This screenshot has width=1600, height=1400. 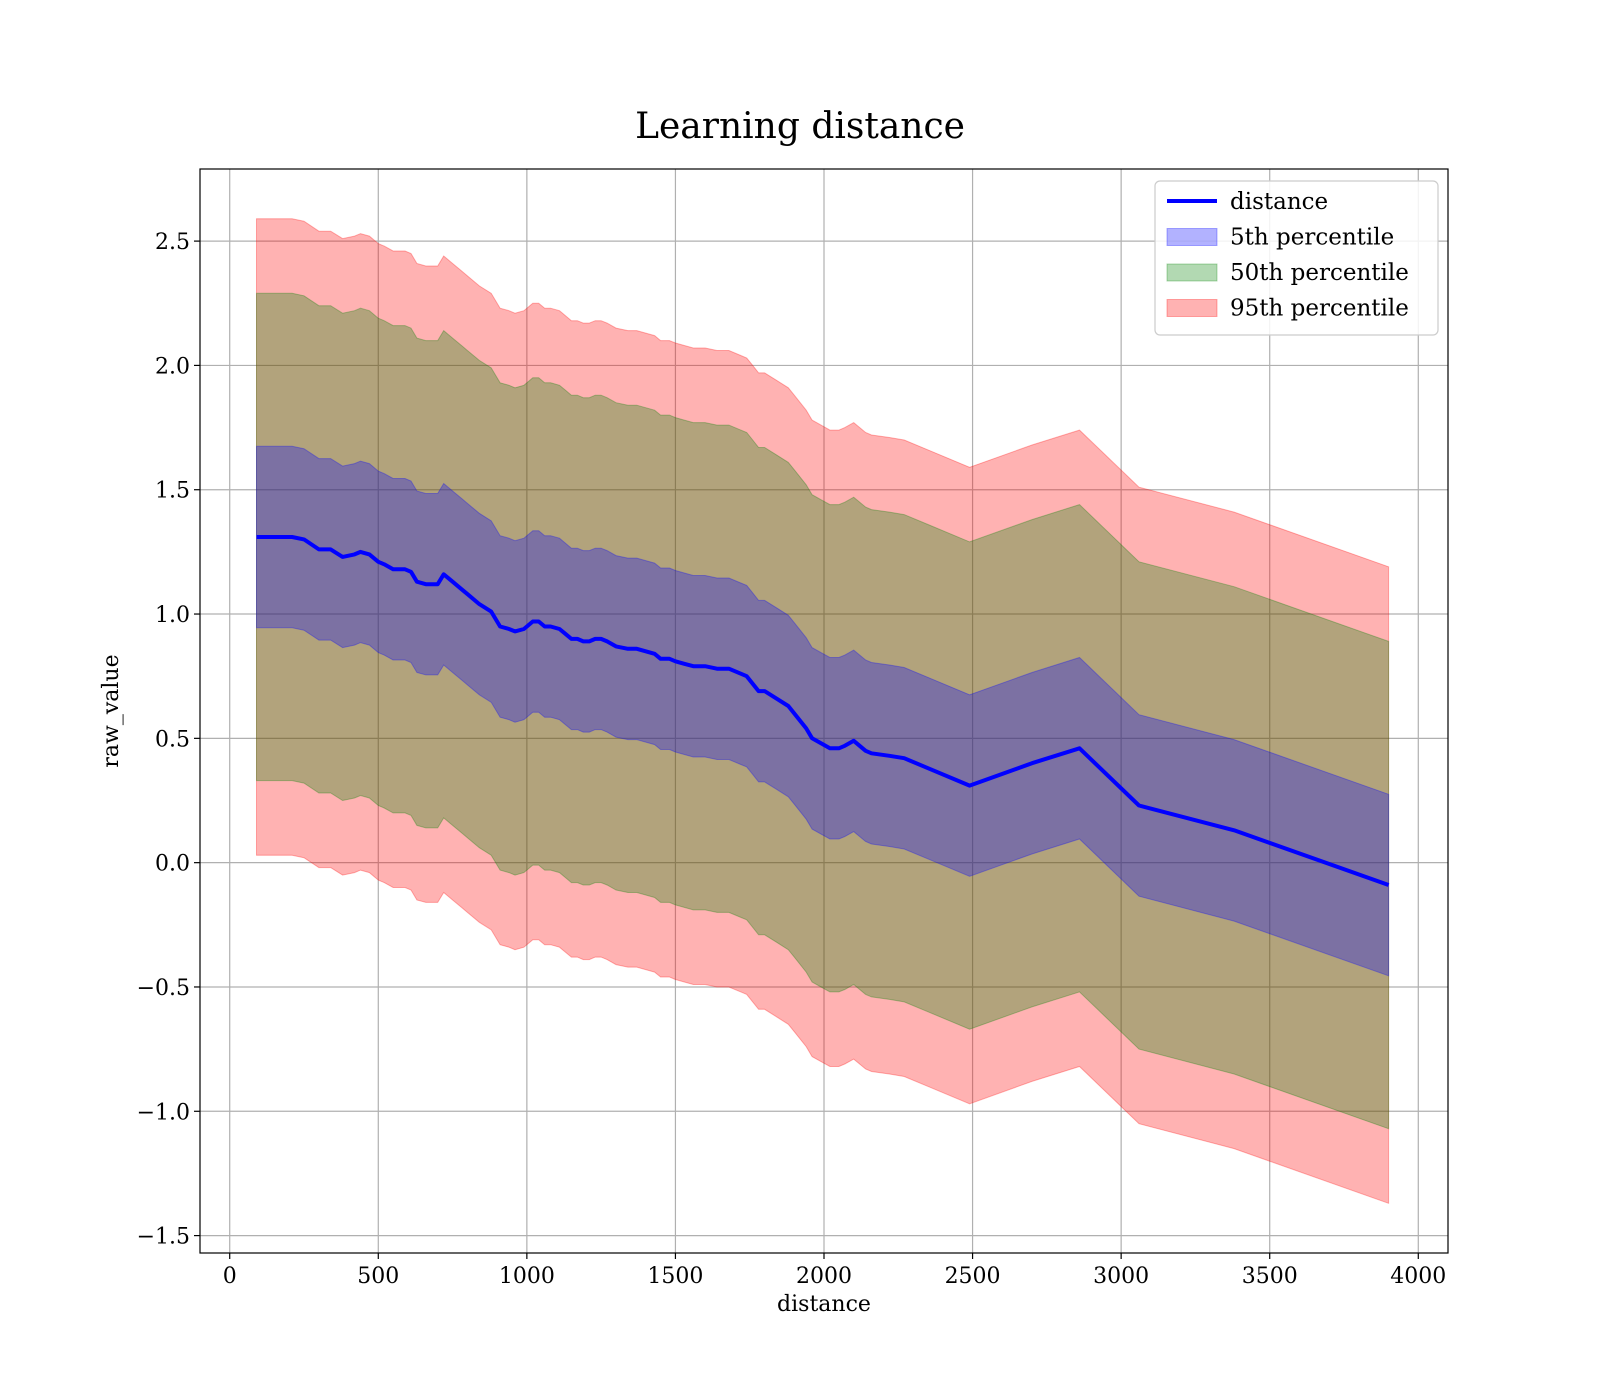 What do you see at coordinates (527, 1276) in the screenshot?
I see `x-tick-label: 1000` at bounding box center [527, 1276].